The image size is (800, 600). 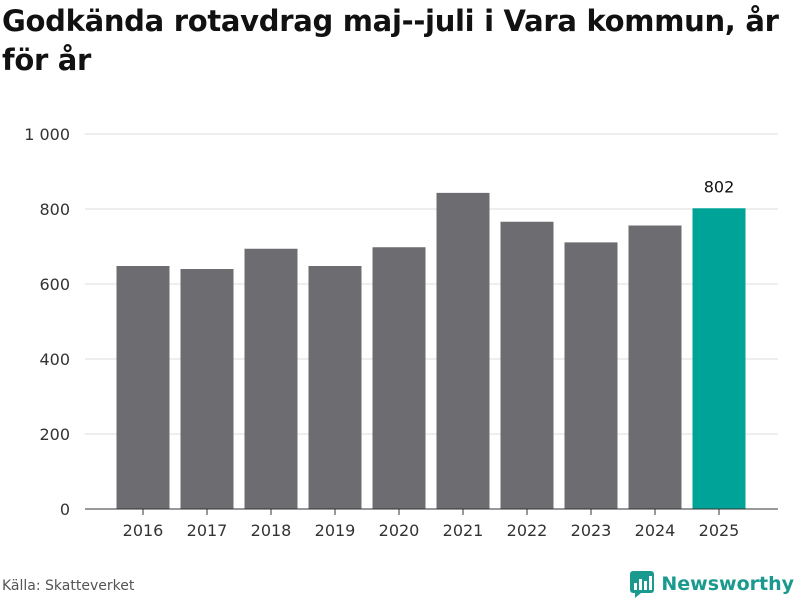 What do you see at coordinates (719, 186) in the screenshot?
I see `data-label: 802` at bounding box center [719, 186].